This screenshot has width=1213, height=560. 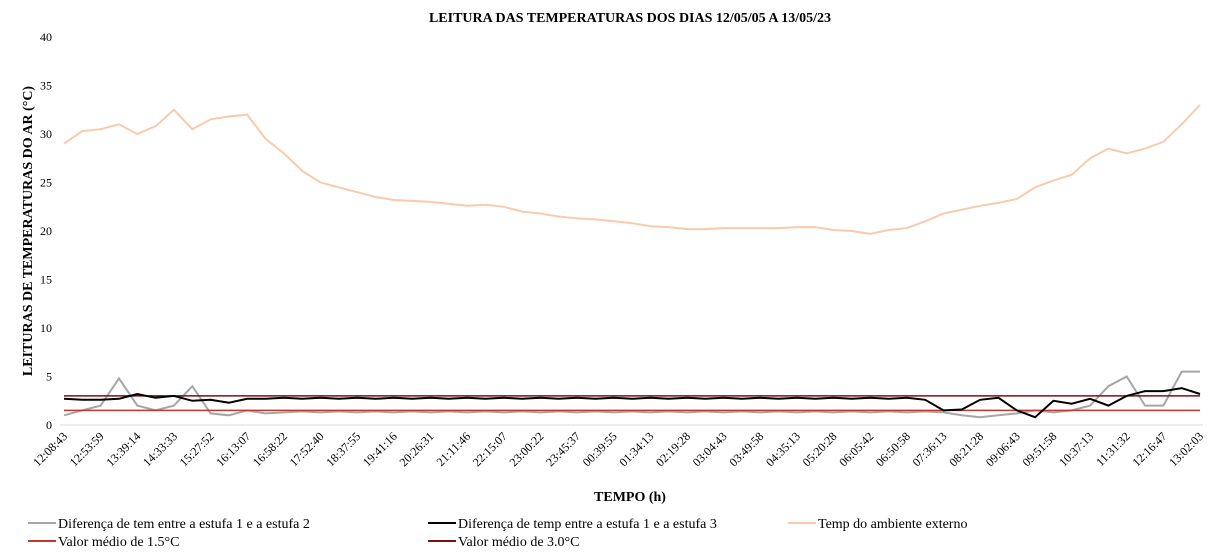 What do you see at coordinates (630, 497) in the screenshot?
I see `x-axis-label: TEMPO (h)` at bounding box center [630, 497].